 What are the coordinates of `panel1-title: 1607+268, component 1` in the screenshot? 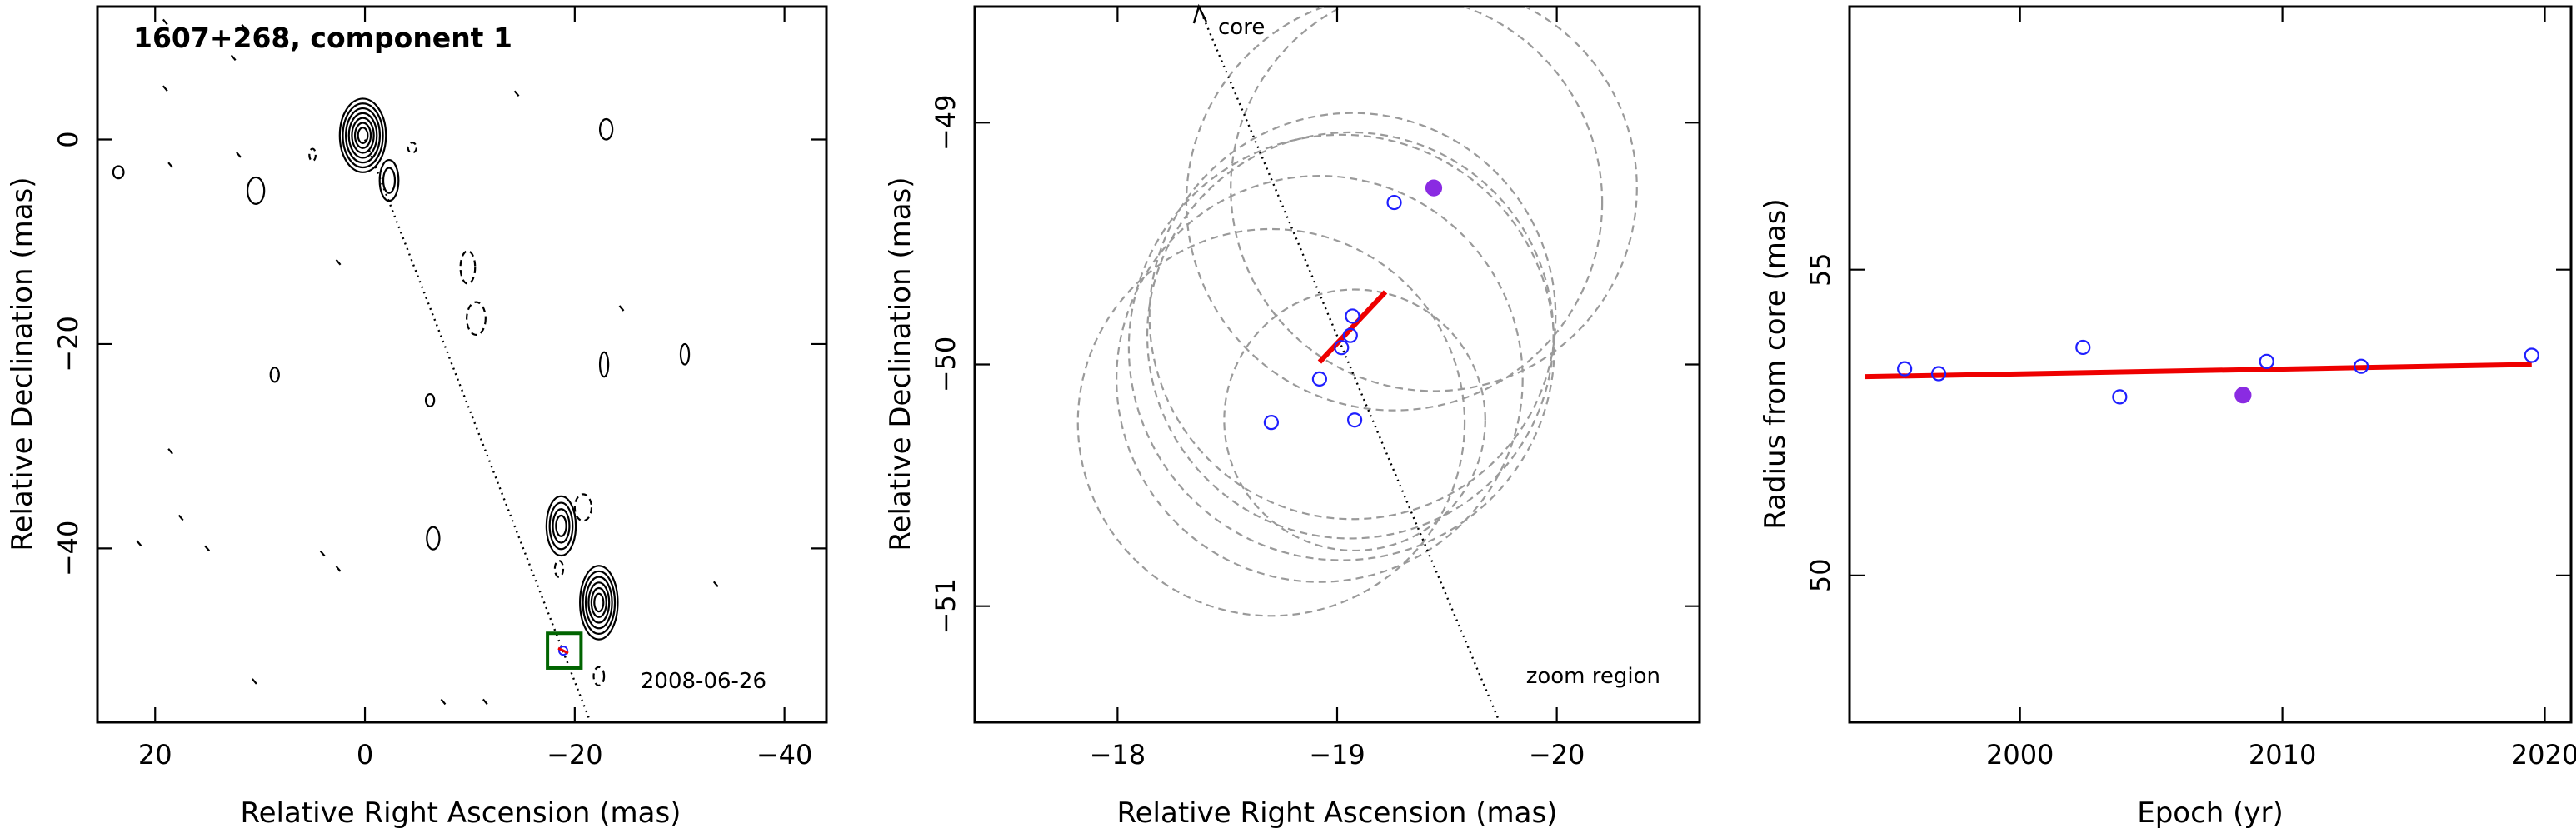 It's located at (322, 38).